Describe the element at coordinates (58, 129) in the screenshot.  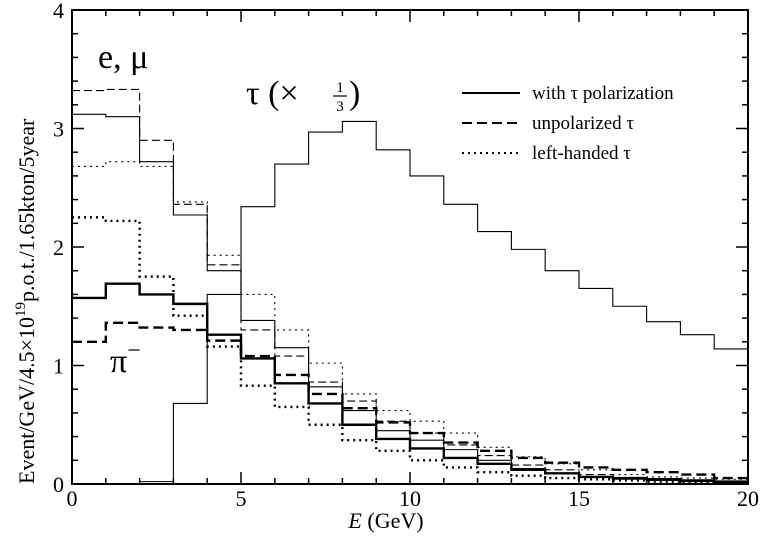
I see `y-tick-label: 3` at that location.